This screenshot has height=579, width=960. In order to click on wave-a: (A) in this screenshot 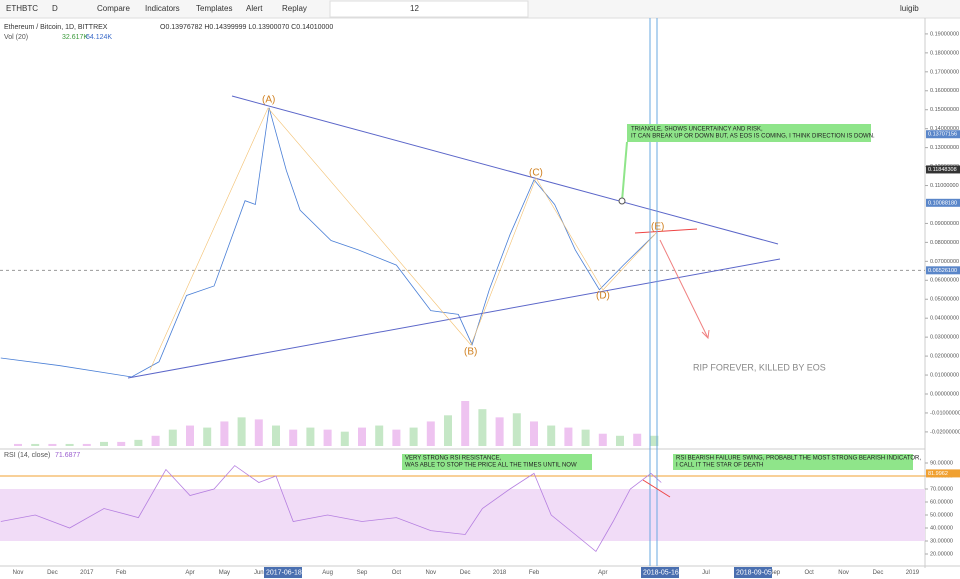, I will do `click(268, 100)`.